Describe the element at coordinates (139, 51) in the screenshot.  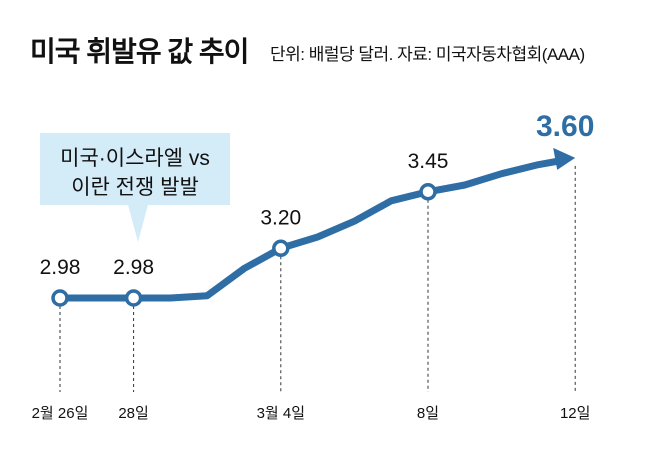
I see `chart-title: 미국 휘발유 값 추이` at that location.